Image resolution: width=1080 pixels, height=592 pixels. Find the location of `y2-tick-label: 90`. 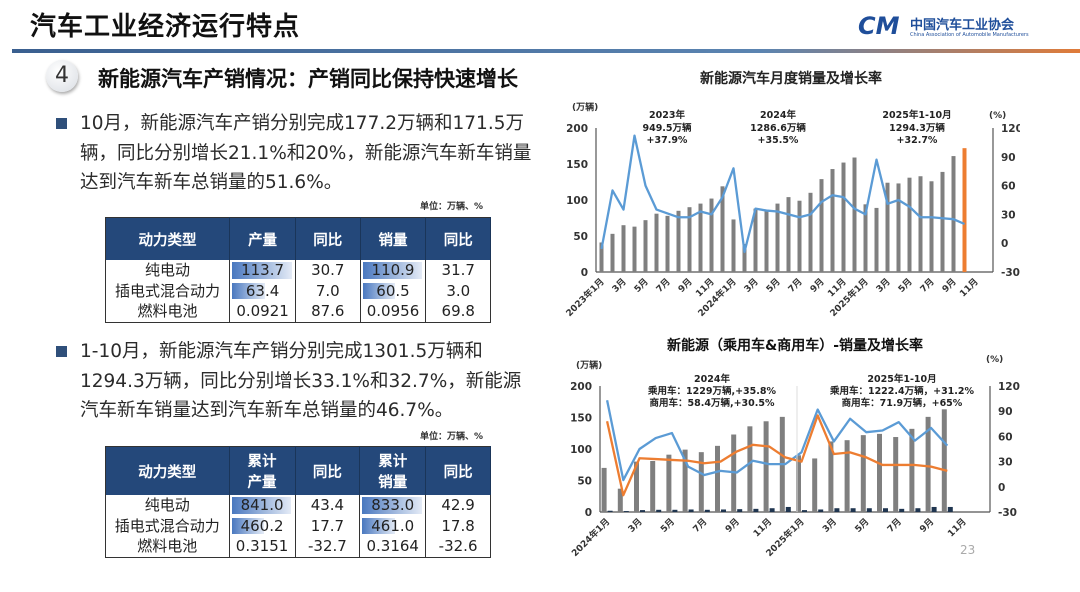

y2-tick-label: 90 is located at coordinates (1008, 158).